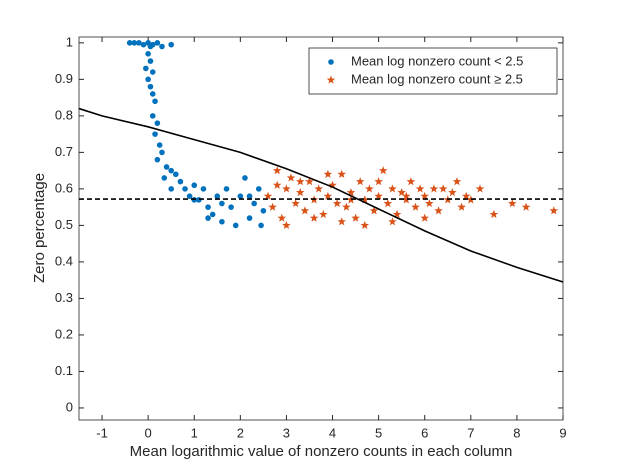  Describe the element at coordinates (69, 406) in the screenshot. I see `y-tick-label: 0` at that location.